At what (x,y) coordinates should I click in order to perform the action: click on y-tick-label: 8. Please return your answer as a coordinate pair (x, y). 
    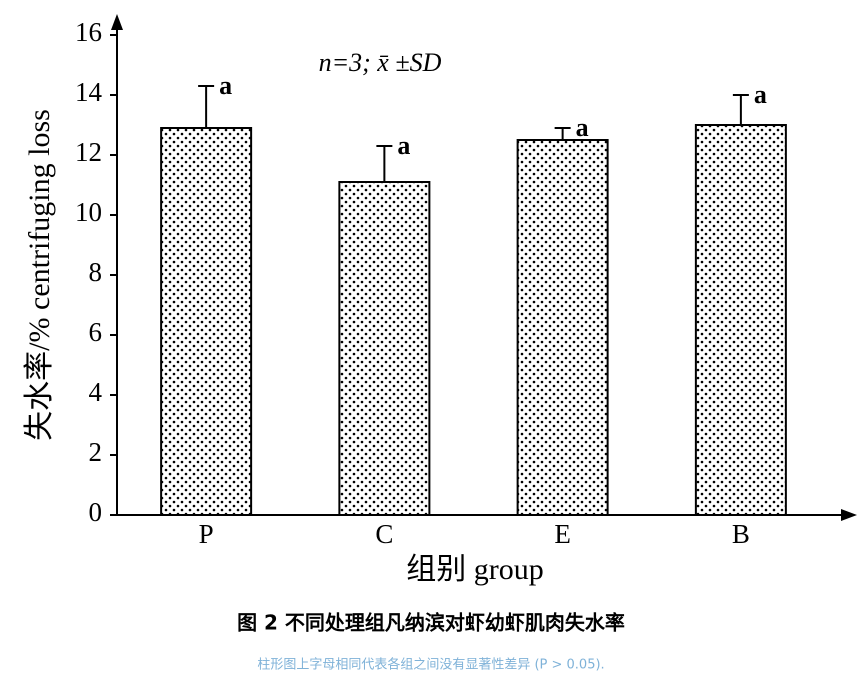
    Looking at the image, I should click on (96, 272).